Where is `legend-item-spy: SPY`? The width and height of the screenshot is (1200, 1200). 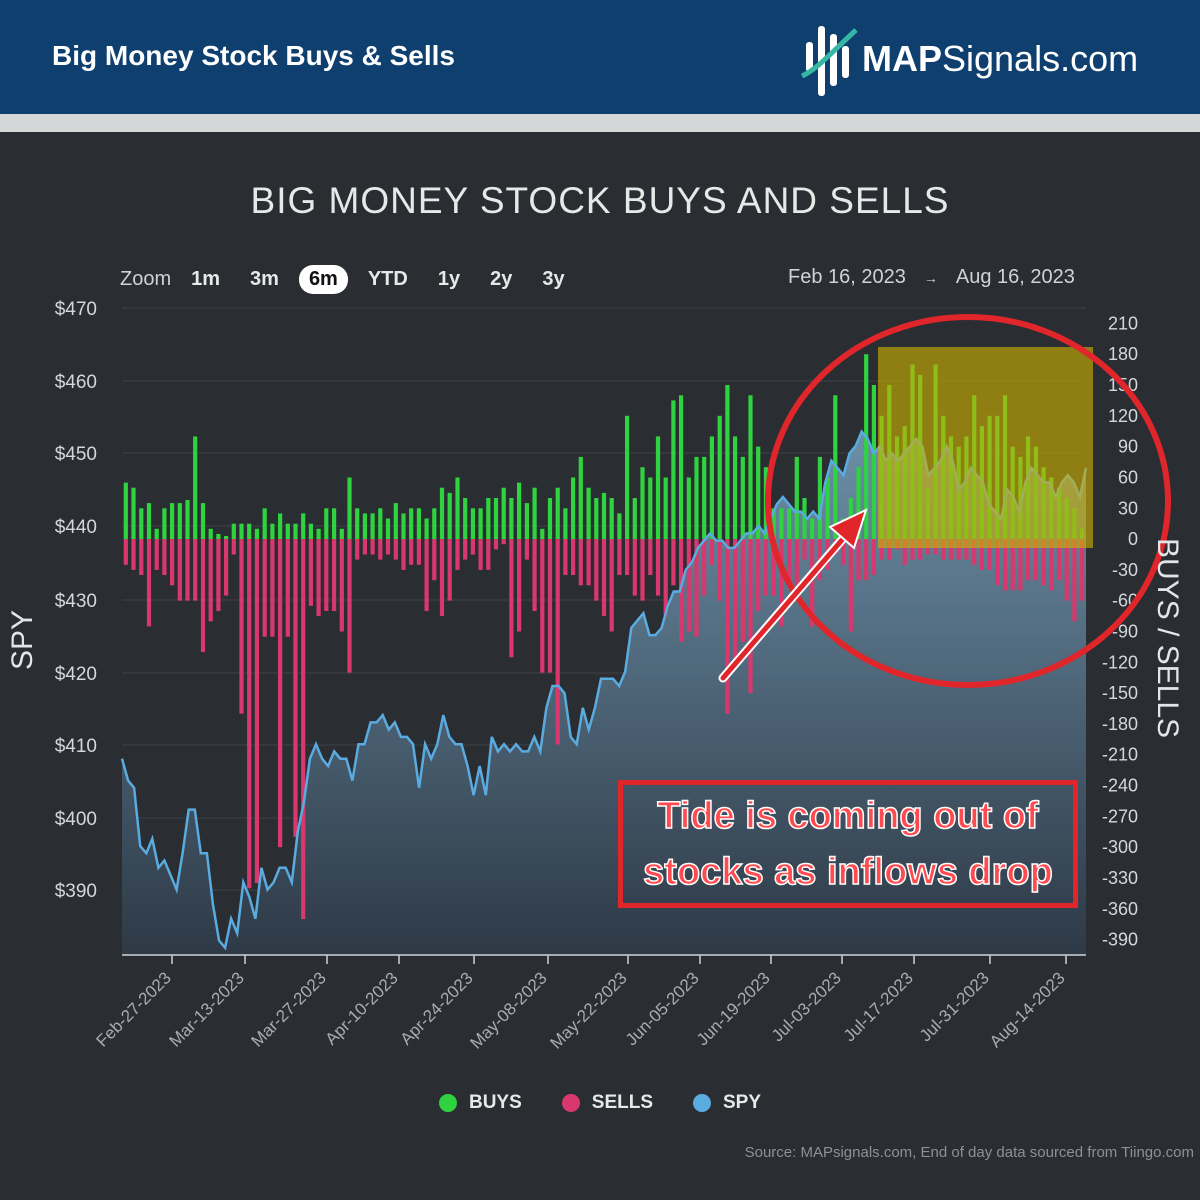 legend-item-spy: SPY is located at coordinates (727, 1103).